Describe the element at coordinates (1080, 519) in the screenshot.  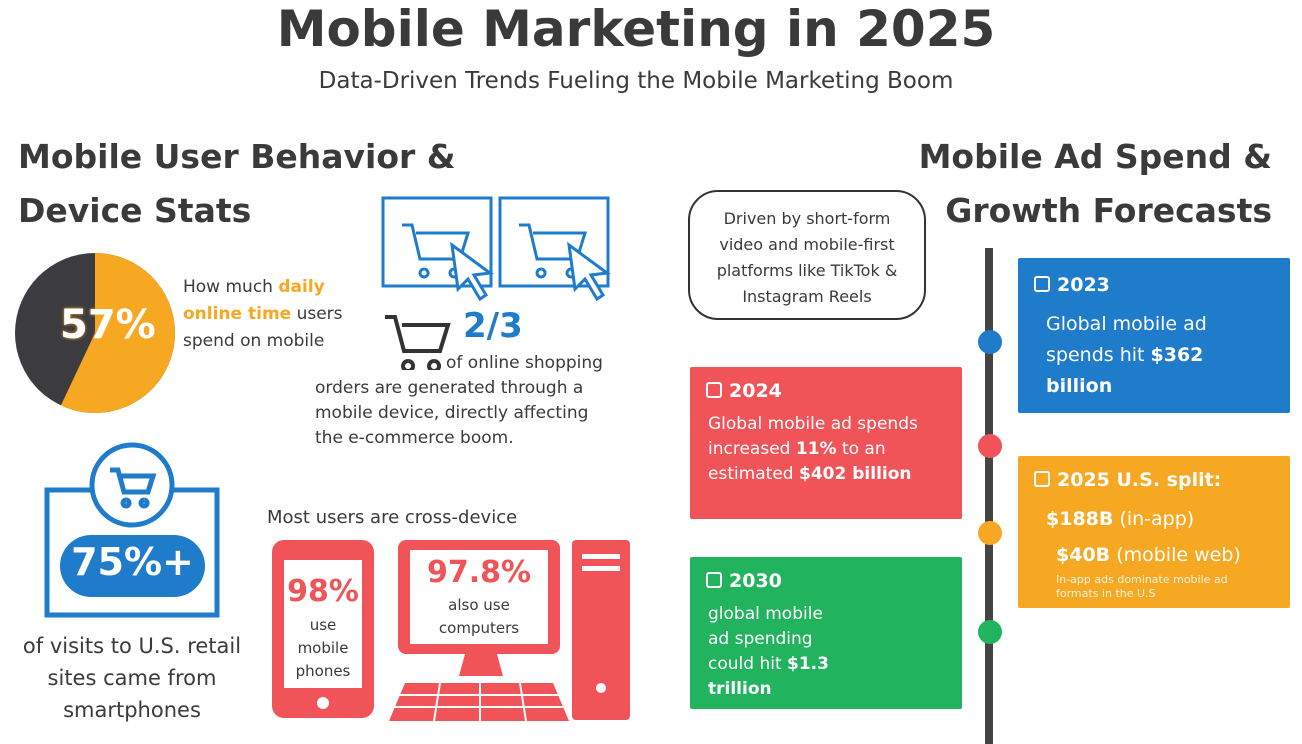
I see `amount: $188B` at that location.